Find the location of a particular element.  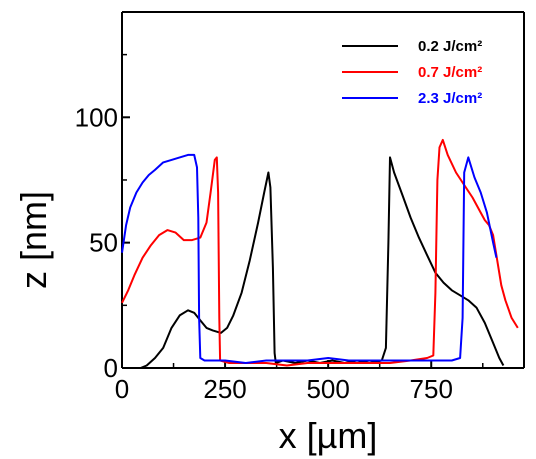

legend-label-1: 0.2 J/cm² is located at coordinates (450, 46).